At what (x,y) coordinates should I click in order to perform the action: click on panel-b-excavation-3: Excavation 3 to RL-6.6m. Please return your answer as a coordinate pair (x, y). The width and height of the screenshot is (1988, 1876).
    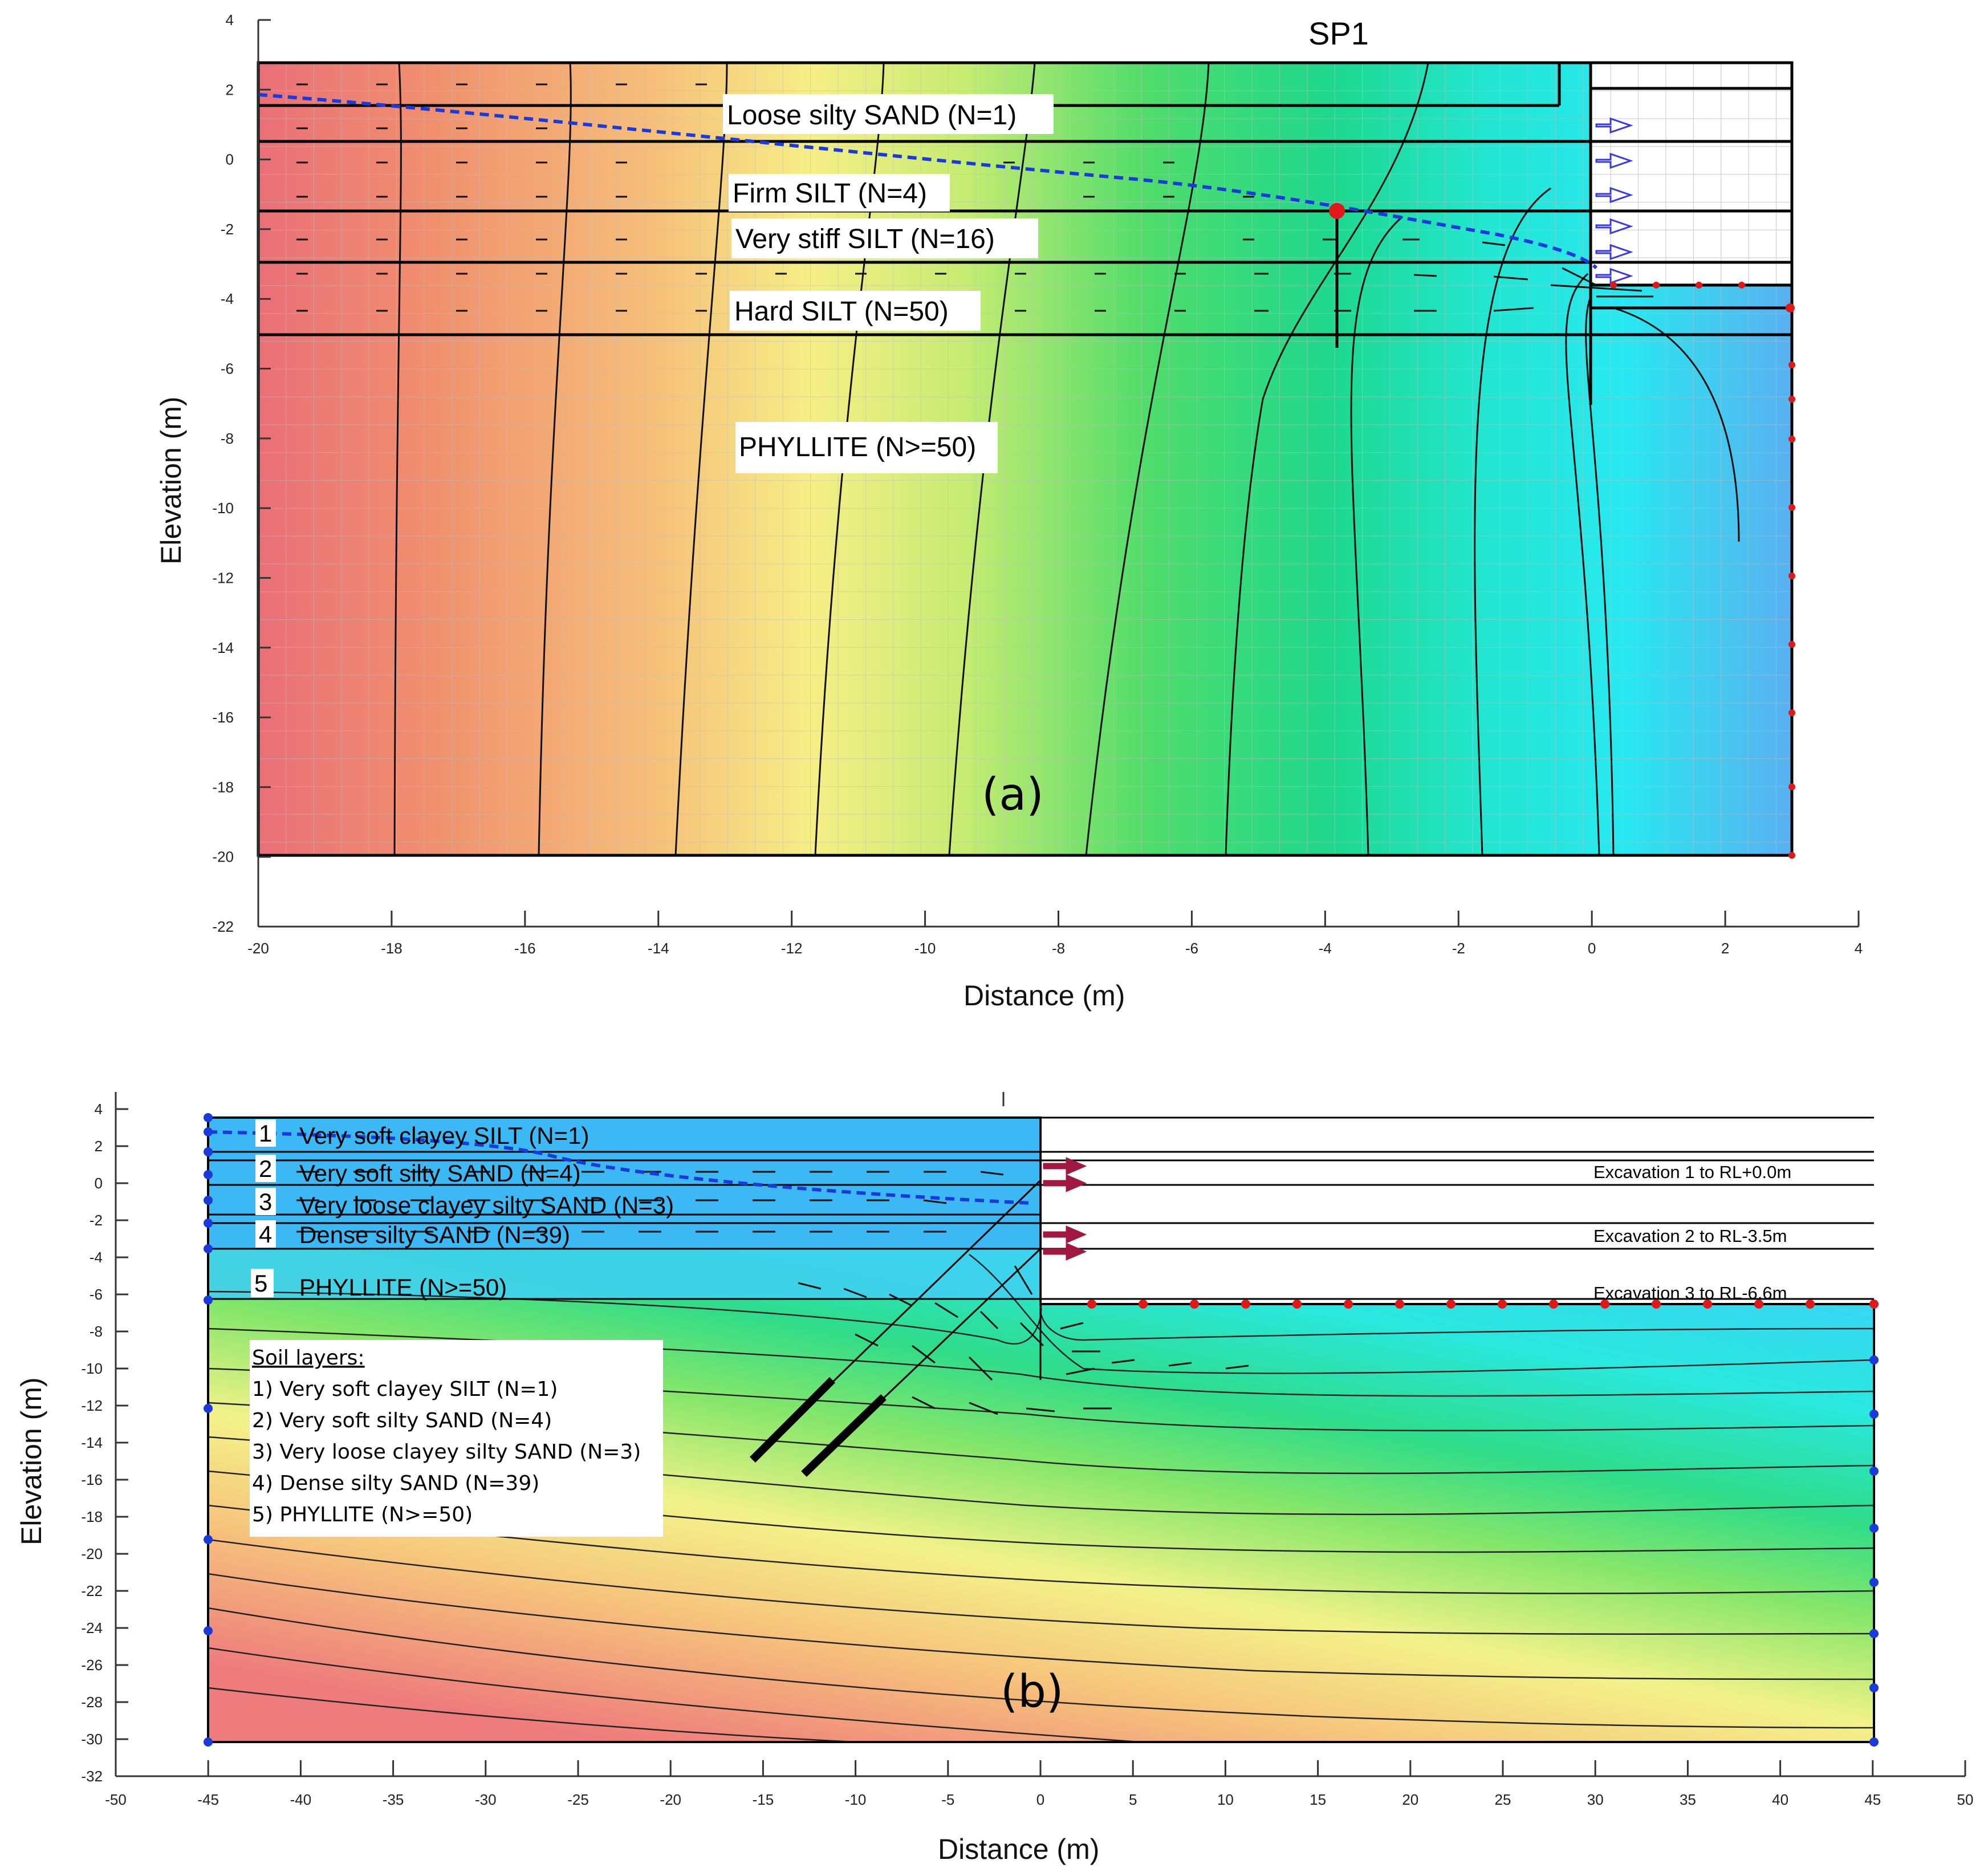
    Looking at the image, I should click on (1690, 1293).